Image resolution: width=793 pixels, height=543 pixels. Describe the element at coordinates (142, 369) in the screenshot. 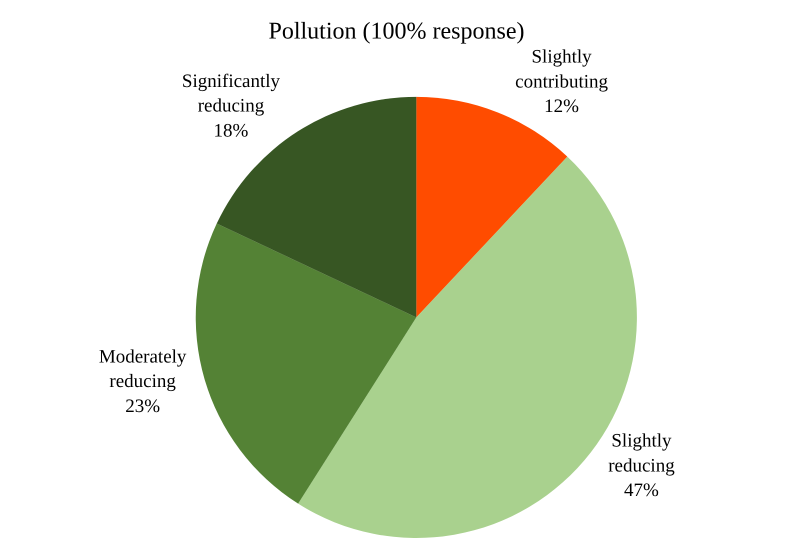

I see `slice-label: Moderately reducing` at that location.